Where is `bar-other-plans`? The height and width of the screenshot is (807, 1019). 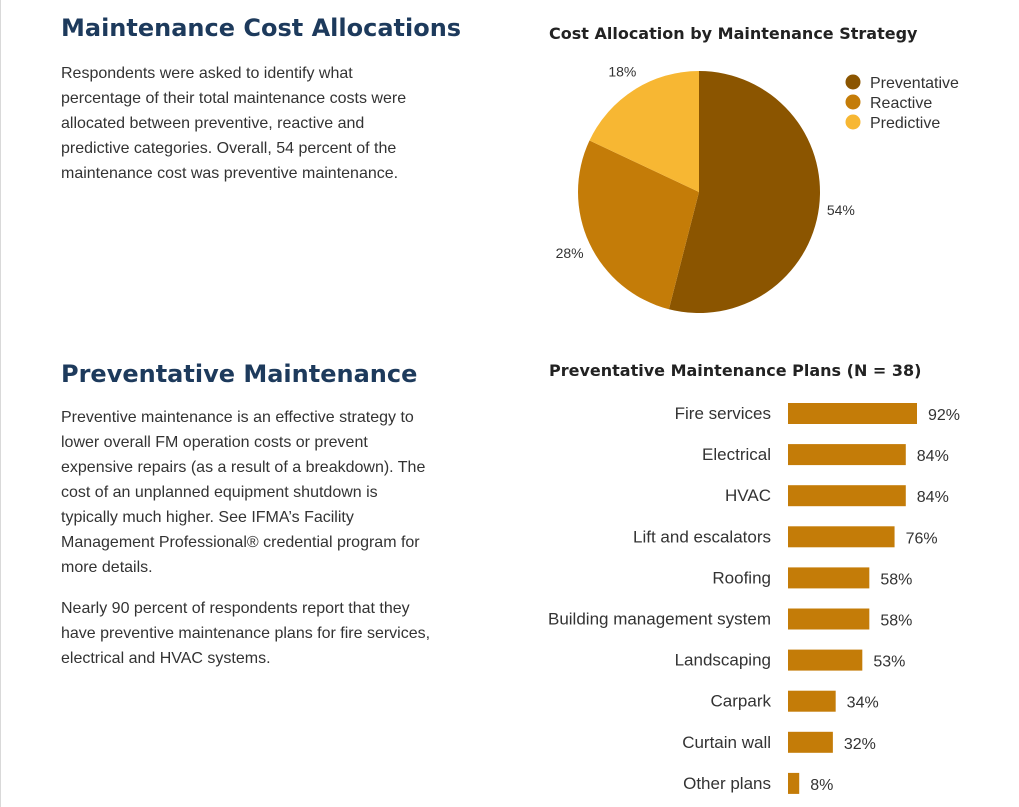
bar-other-plans is located at coordinates (794, 783).